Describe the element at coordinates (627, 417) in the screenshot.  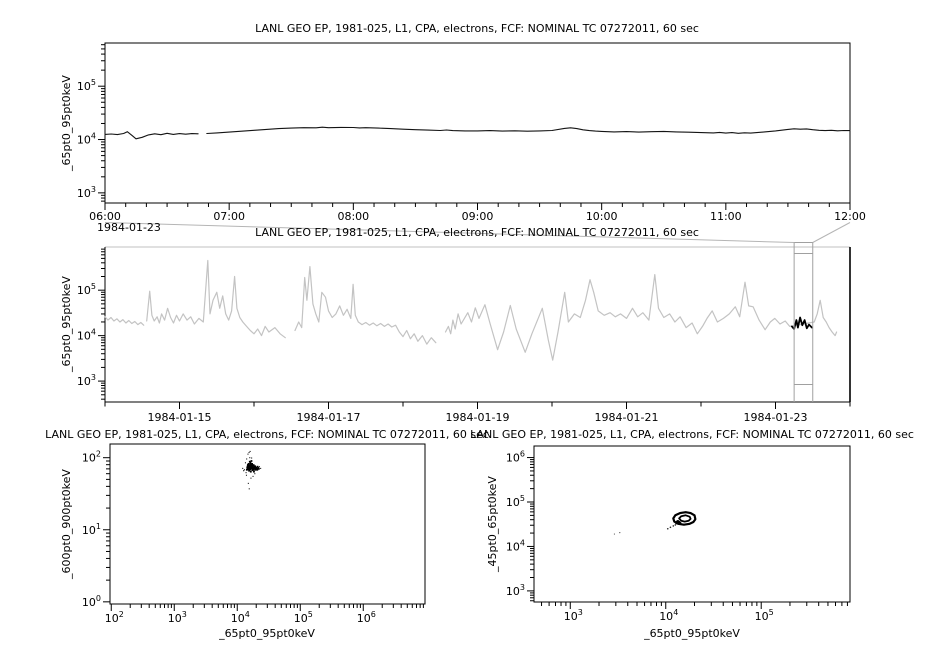
I see `svg-text: 1984-01-21` at that location.